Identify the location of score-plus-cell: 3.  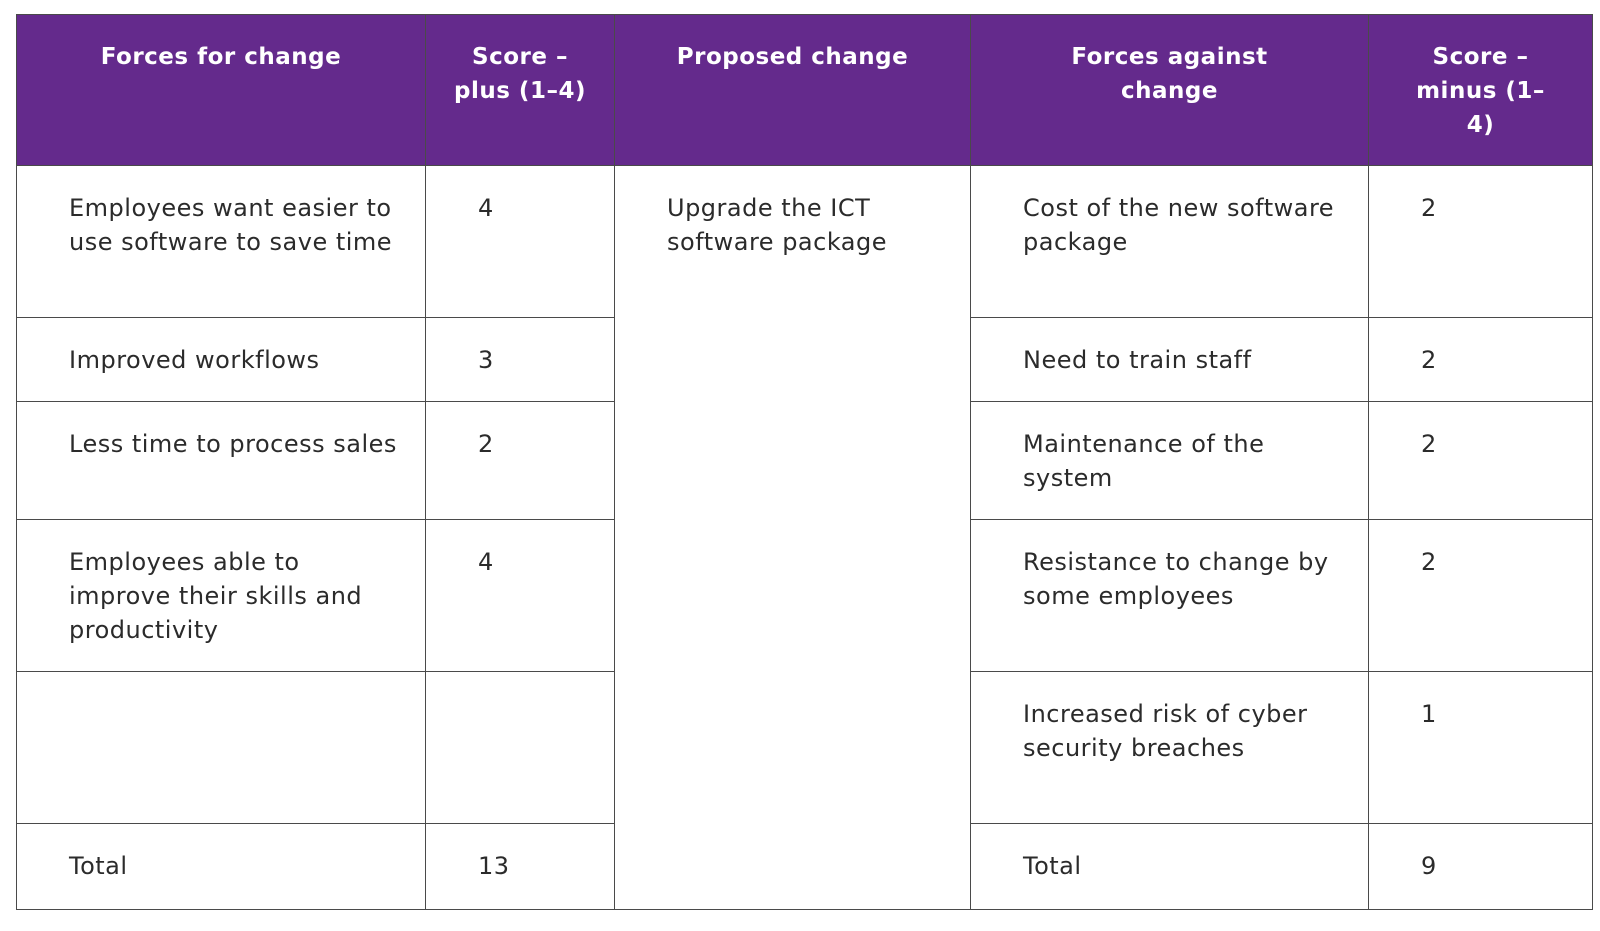
(520, 359).